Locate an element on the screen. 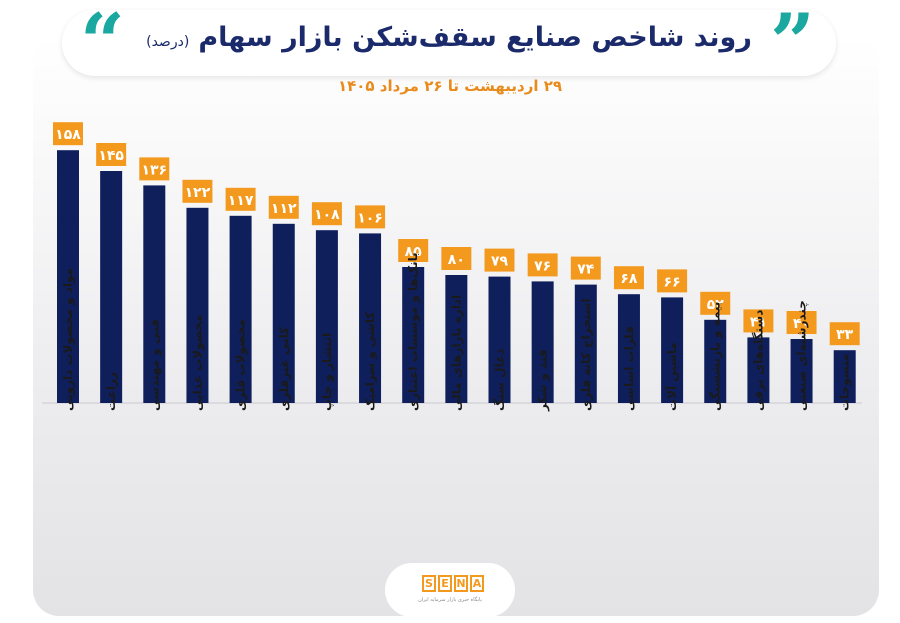  category-label: فنی و مهندسی is located at coordinates (154, 365).